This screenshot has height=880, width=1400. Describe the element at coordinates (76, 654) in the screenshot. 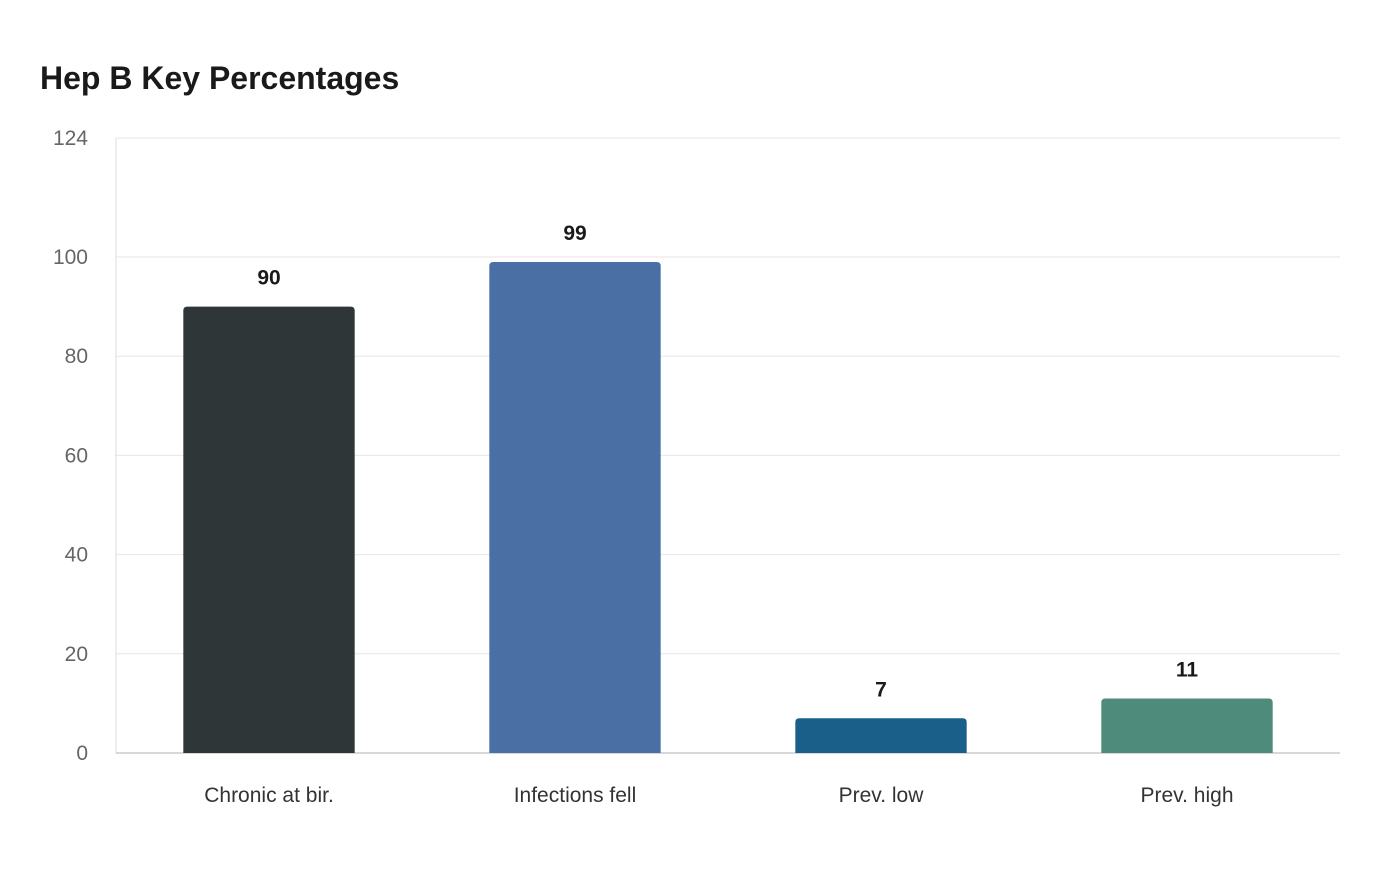

I see `y-tick-label: 20` at that location.